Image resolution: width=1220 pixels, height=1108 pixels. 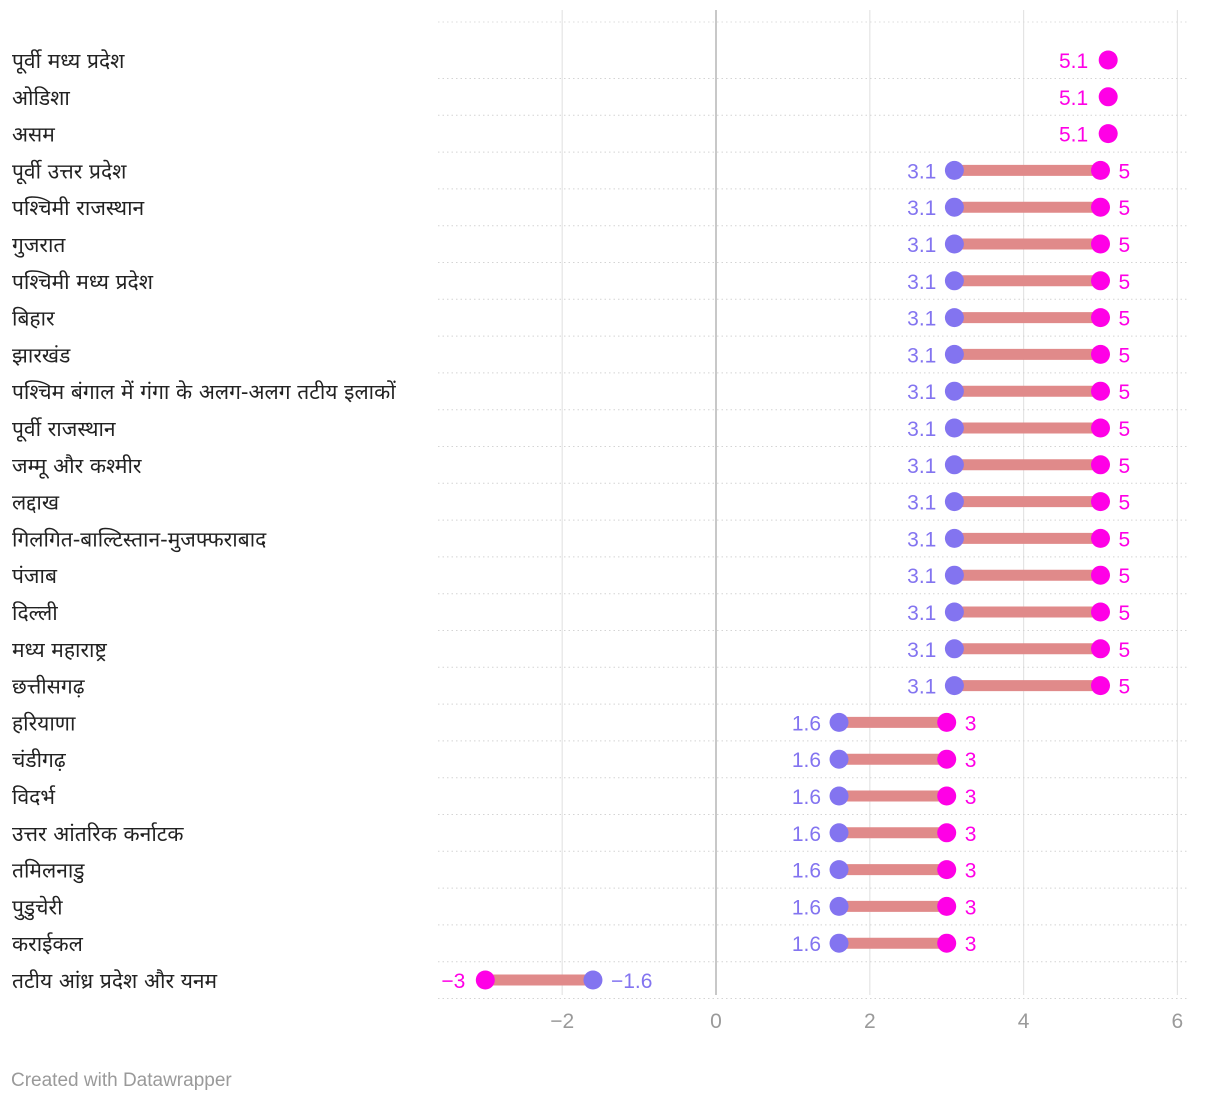 I want to click on chart-row: लद्दाख 3.1 5, so click(x=600, y=506).